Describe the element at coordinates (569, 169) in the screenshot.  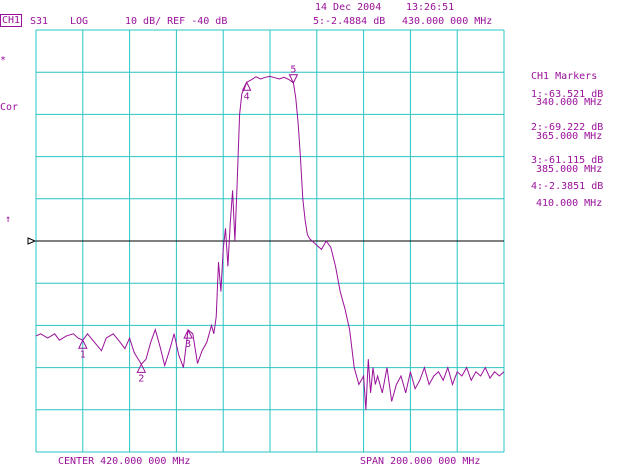
I see `marker-3-frequency: 385.000 MHz` at that location.